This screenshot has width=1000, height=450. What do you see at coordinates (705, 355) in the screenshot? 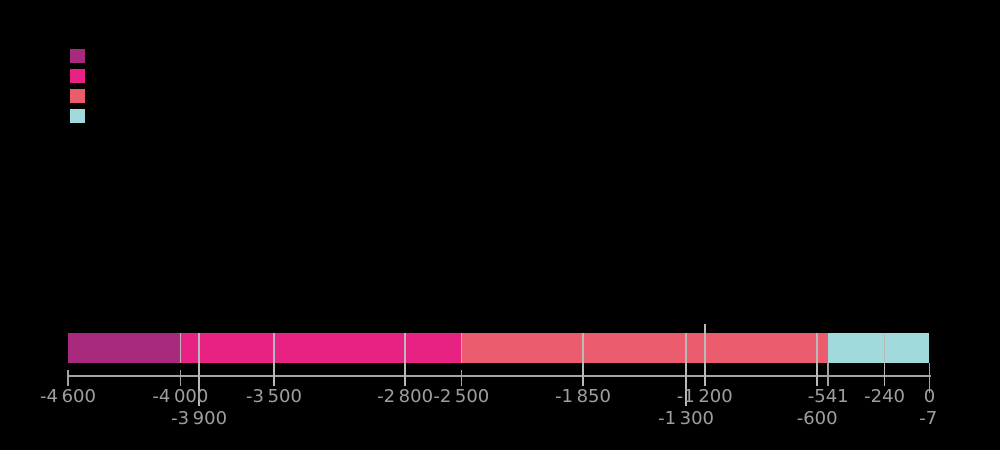
I see `tick-line--1200` at bounding box center [705, 355].